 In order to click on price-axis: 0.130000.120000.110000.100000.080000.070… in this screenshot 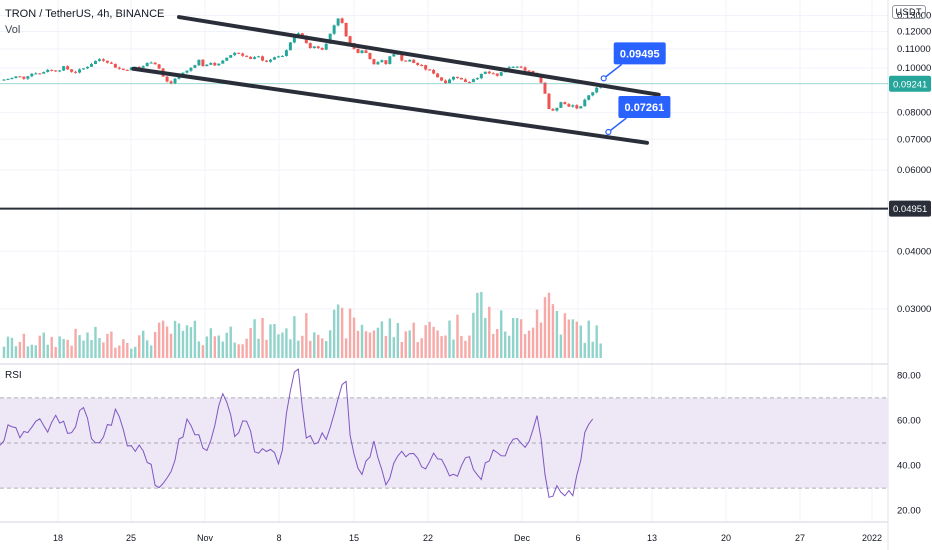, I will do `click(910, 162)`.